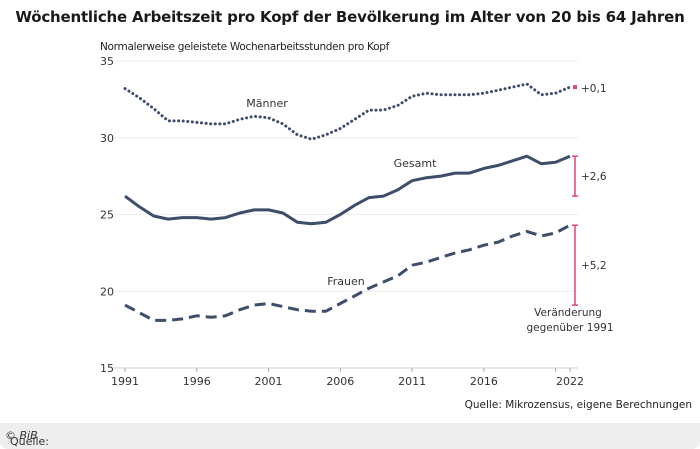 The image size is (700, 449). Describe the element at coordinates (594, 177) in the screenshot. I see `change-label: +2,6` at that location.